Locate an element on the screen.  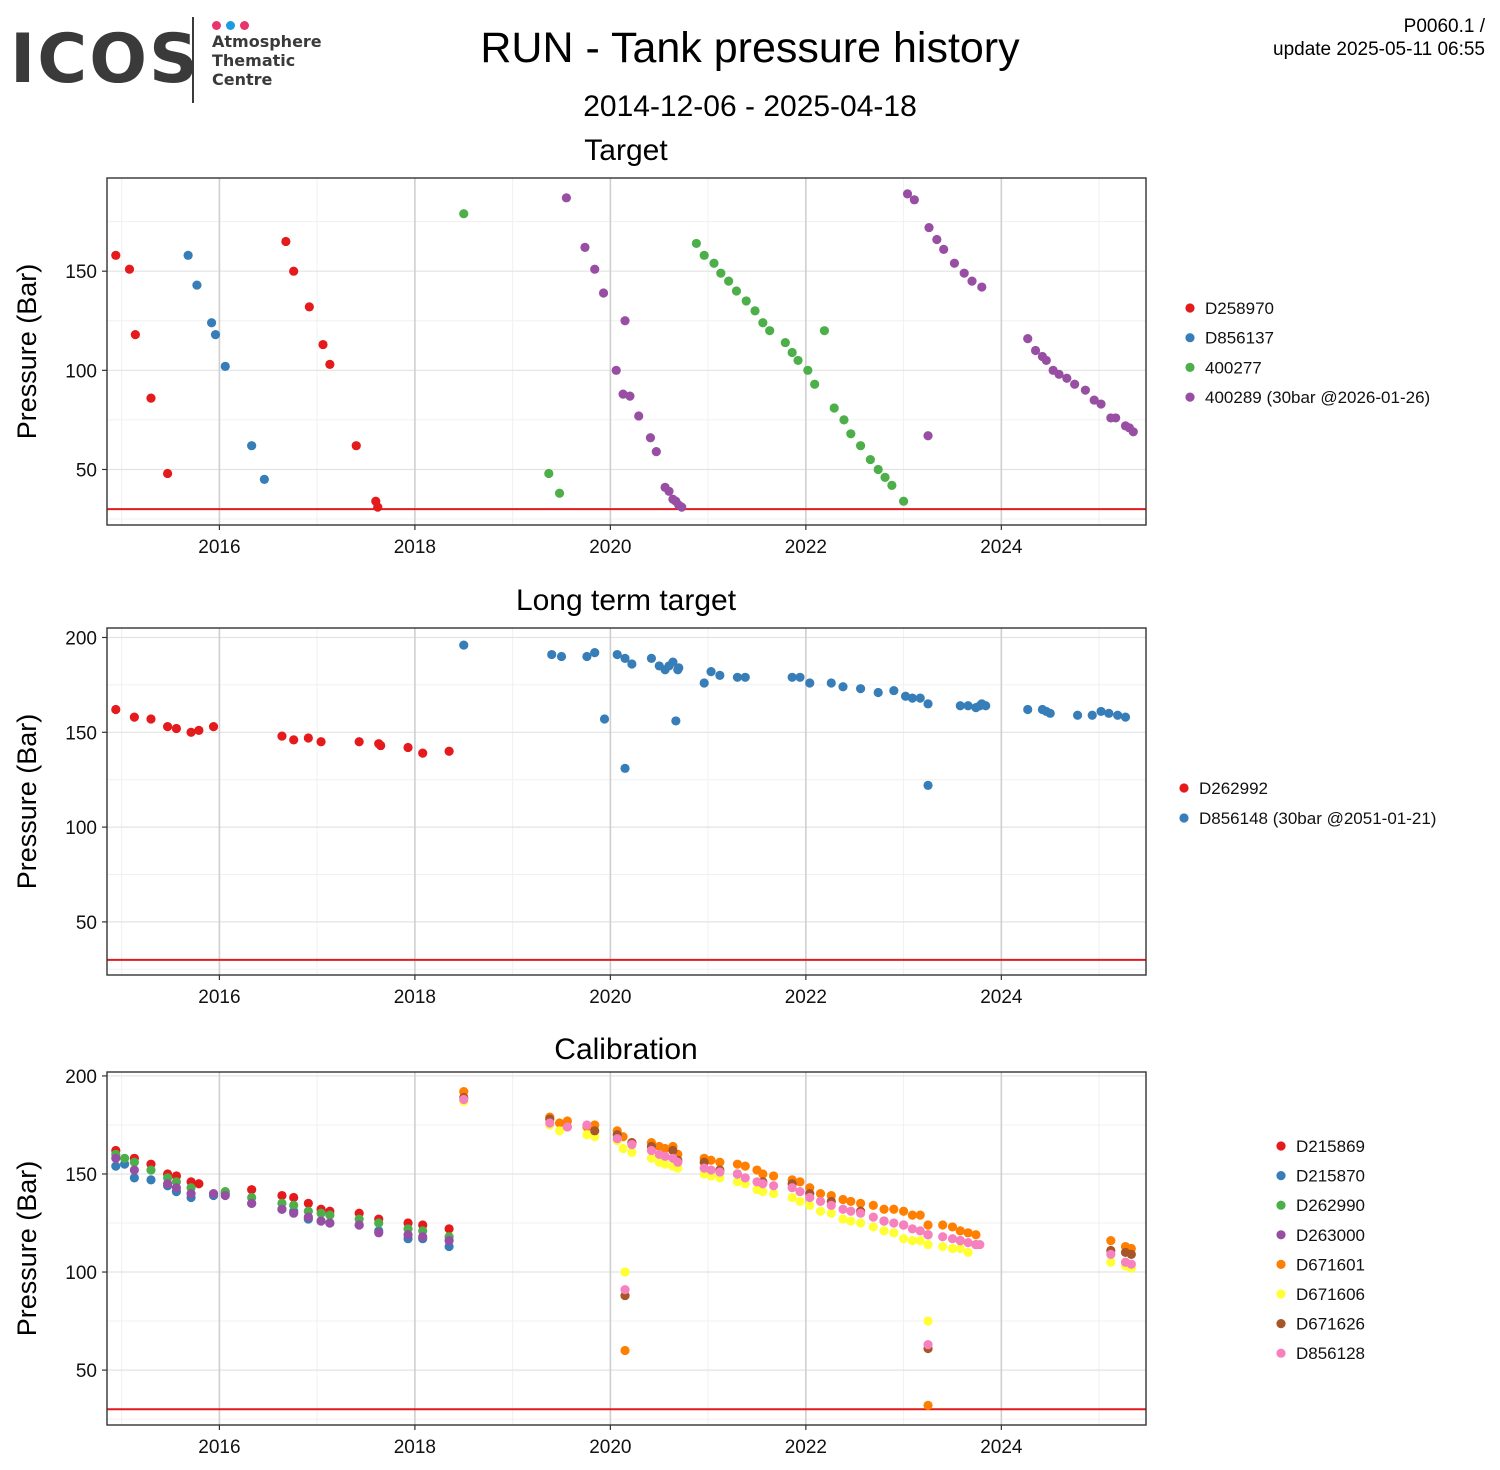
update-timestamp: update 2025-05-11 06:55 is located at coordinates (1379, 49).